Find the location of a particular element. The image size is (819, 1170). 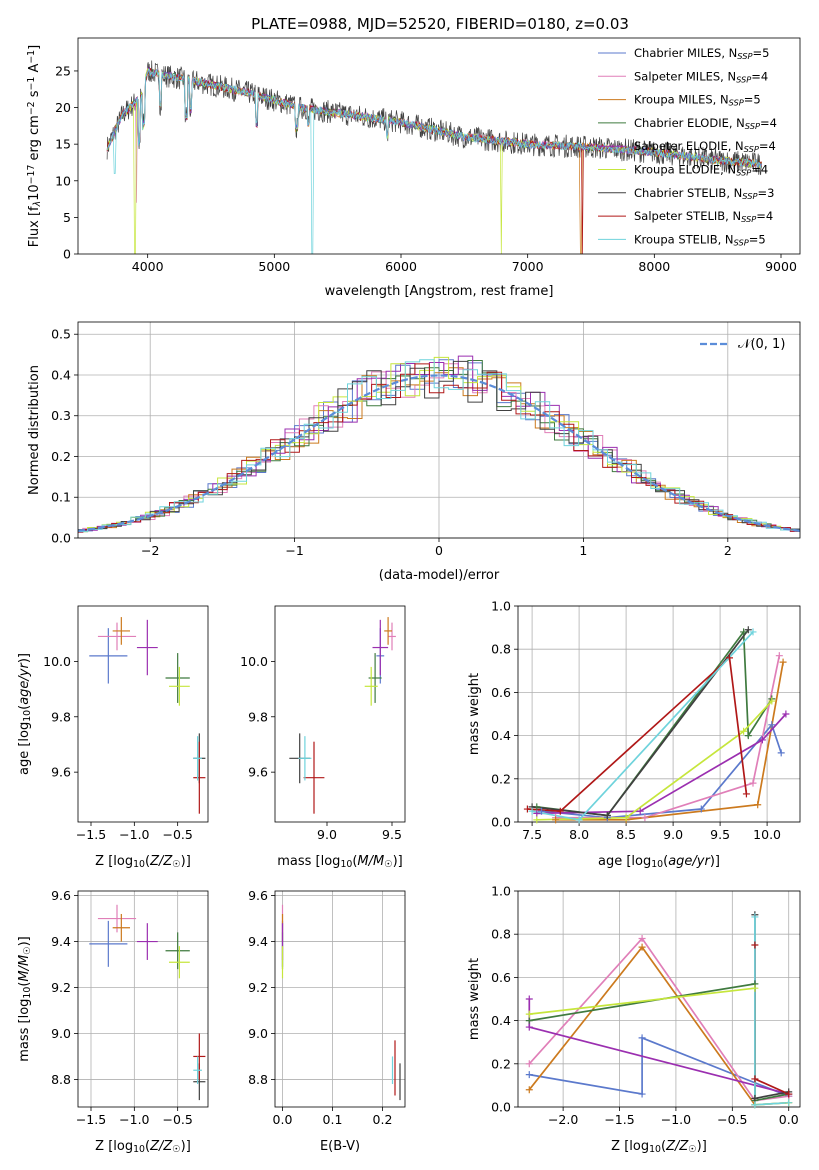

panel-mass_vs_ebv: 0.0 0.1 0.2 8.8 9.0 9.2 9.4 9.6 E(B-V) is located at coordinates (327, 1021).